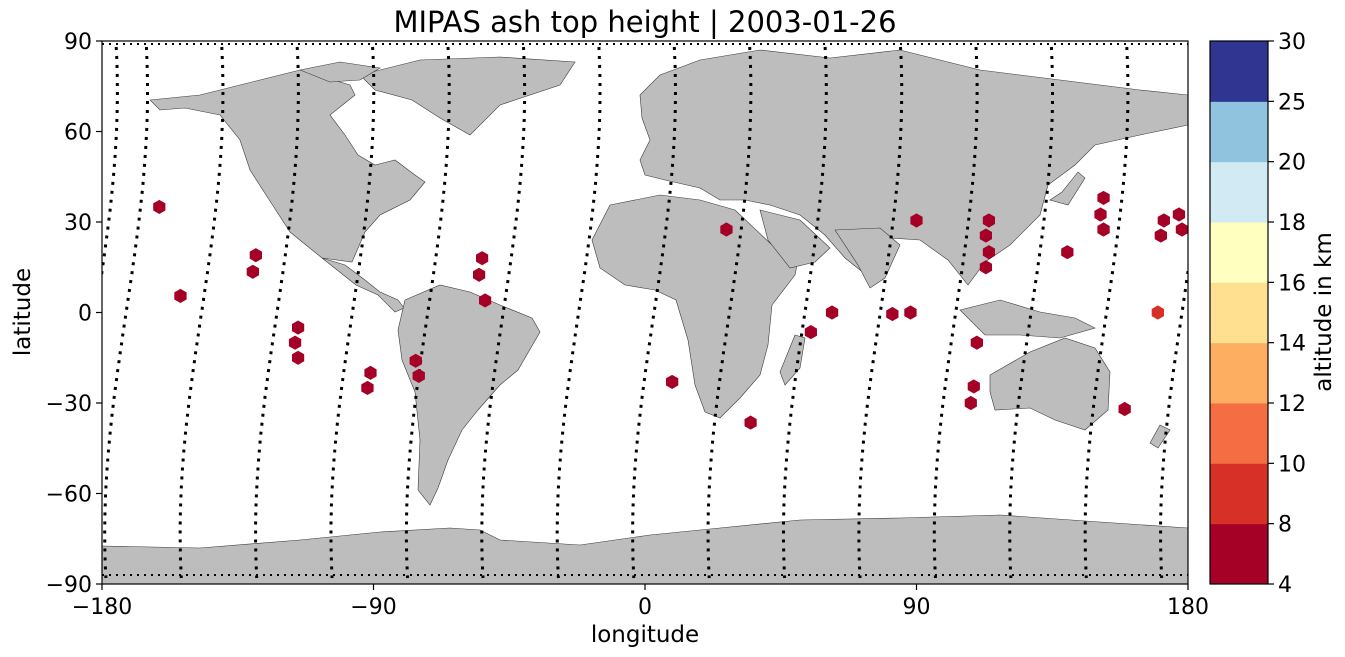 The image size is (1345, 657). What do you see at coordinates (339, 72) in the screenshot?
I see `arctic-islands-landmass` at bounding box center [339, 72].